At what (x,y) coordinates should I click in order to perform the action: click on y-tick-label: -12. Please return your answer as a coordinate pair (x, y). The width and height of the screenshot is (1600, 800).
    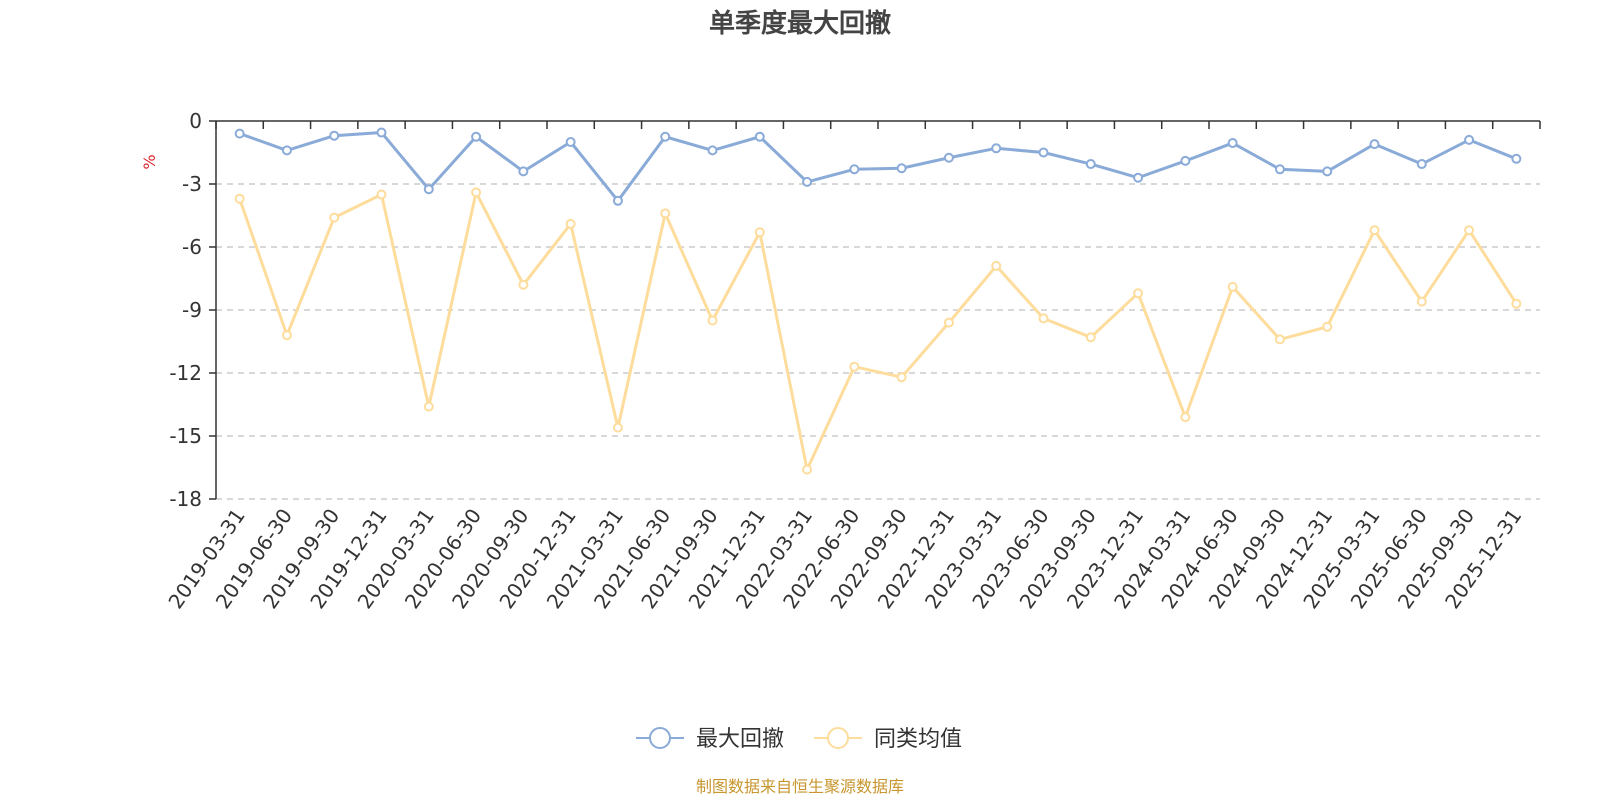
    Looking at the image, I should click on (185, 373).